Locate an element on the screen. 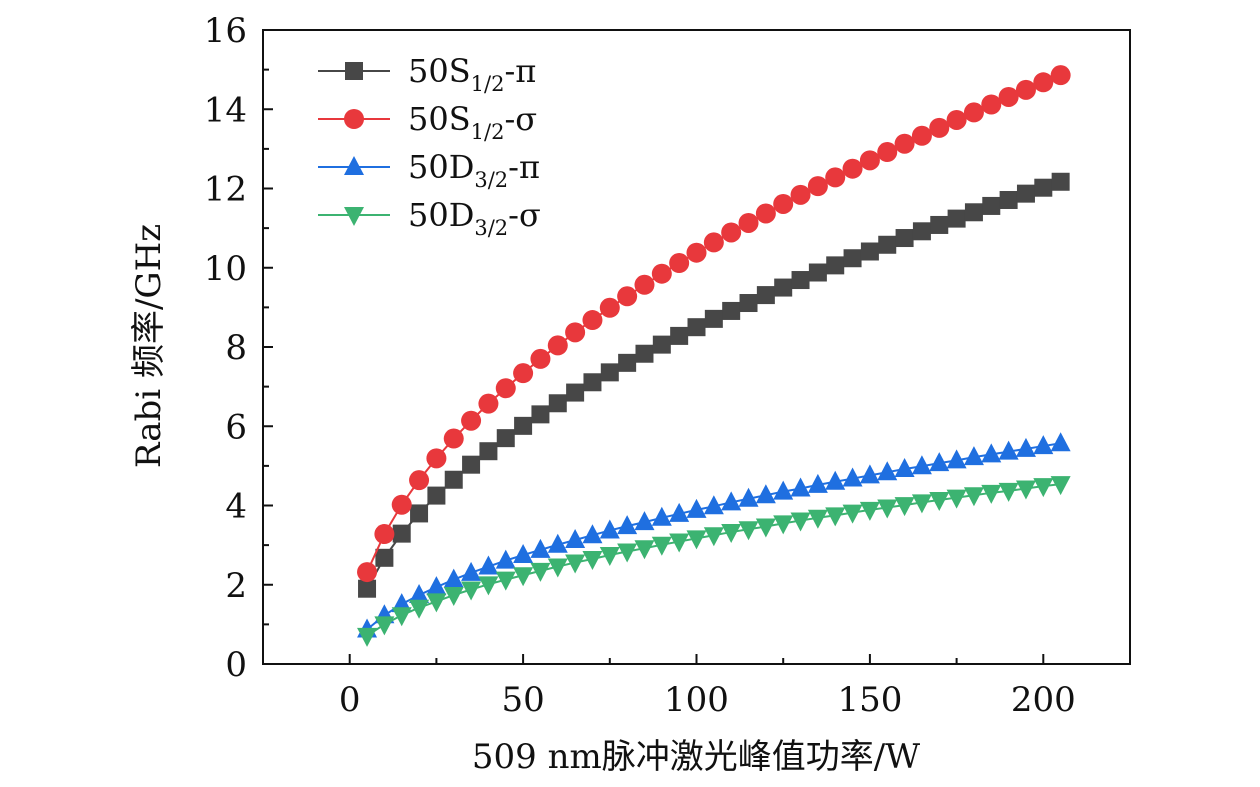 The width and height of the screenshot is (1260, 787). legend-label: 50S1/2-π is located at coordinates (472, 74).